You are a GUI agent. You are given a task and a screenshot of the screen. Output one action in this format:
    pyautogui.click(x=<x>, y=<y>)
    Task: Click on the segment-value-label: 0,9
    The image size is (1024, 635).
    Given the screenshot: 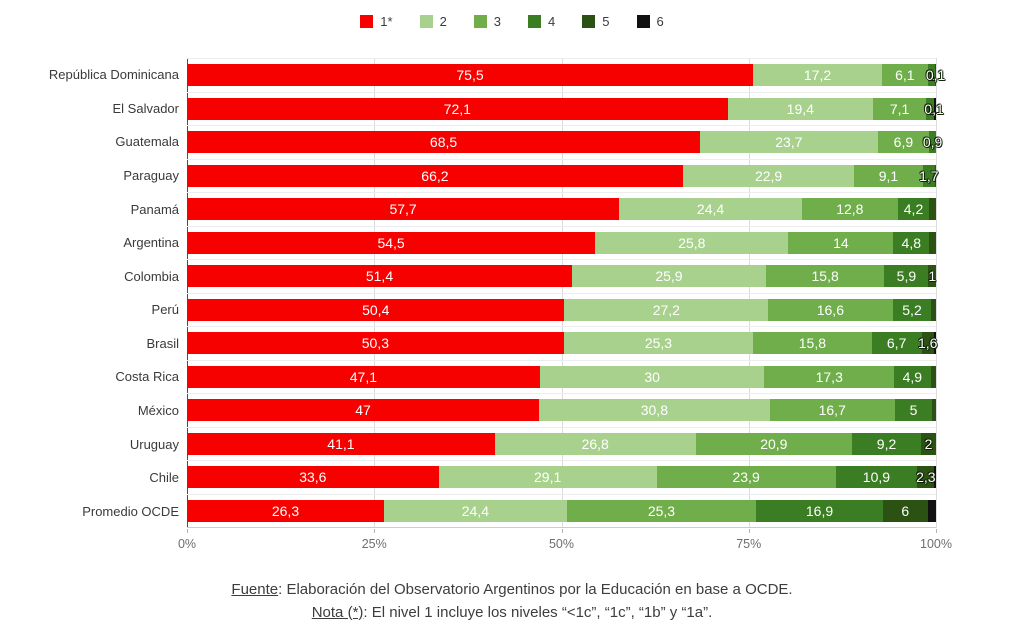 What is the action you would take?
    pyautogui.click(x=932, y=142)
    